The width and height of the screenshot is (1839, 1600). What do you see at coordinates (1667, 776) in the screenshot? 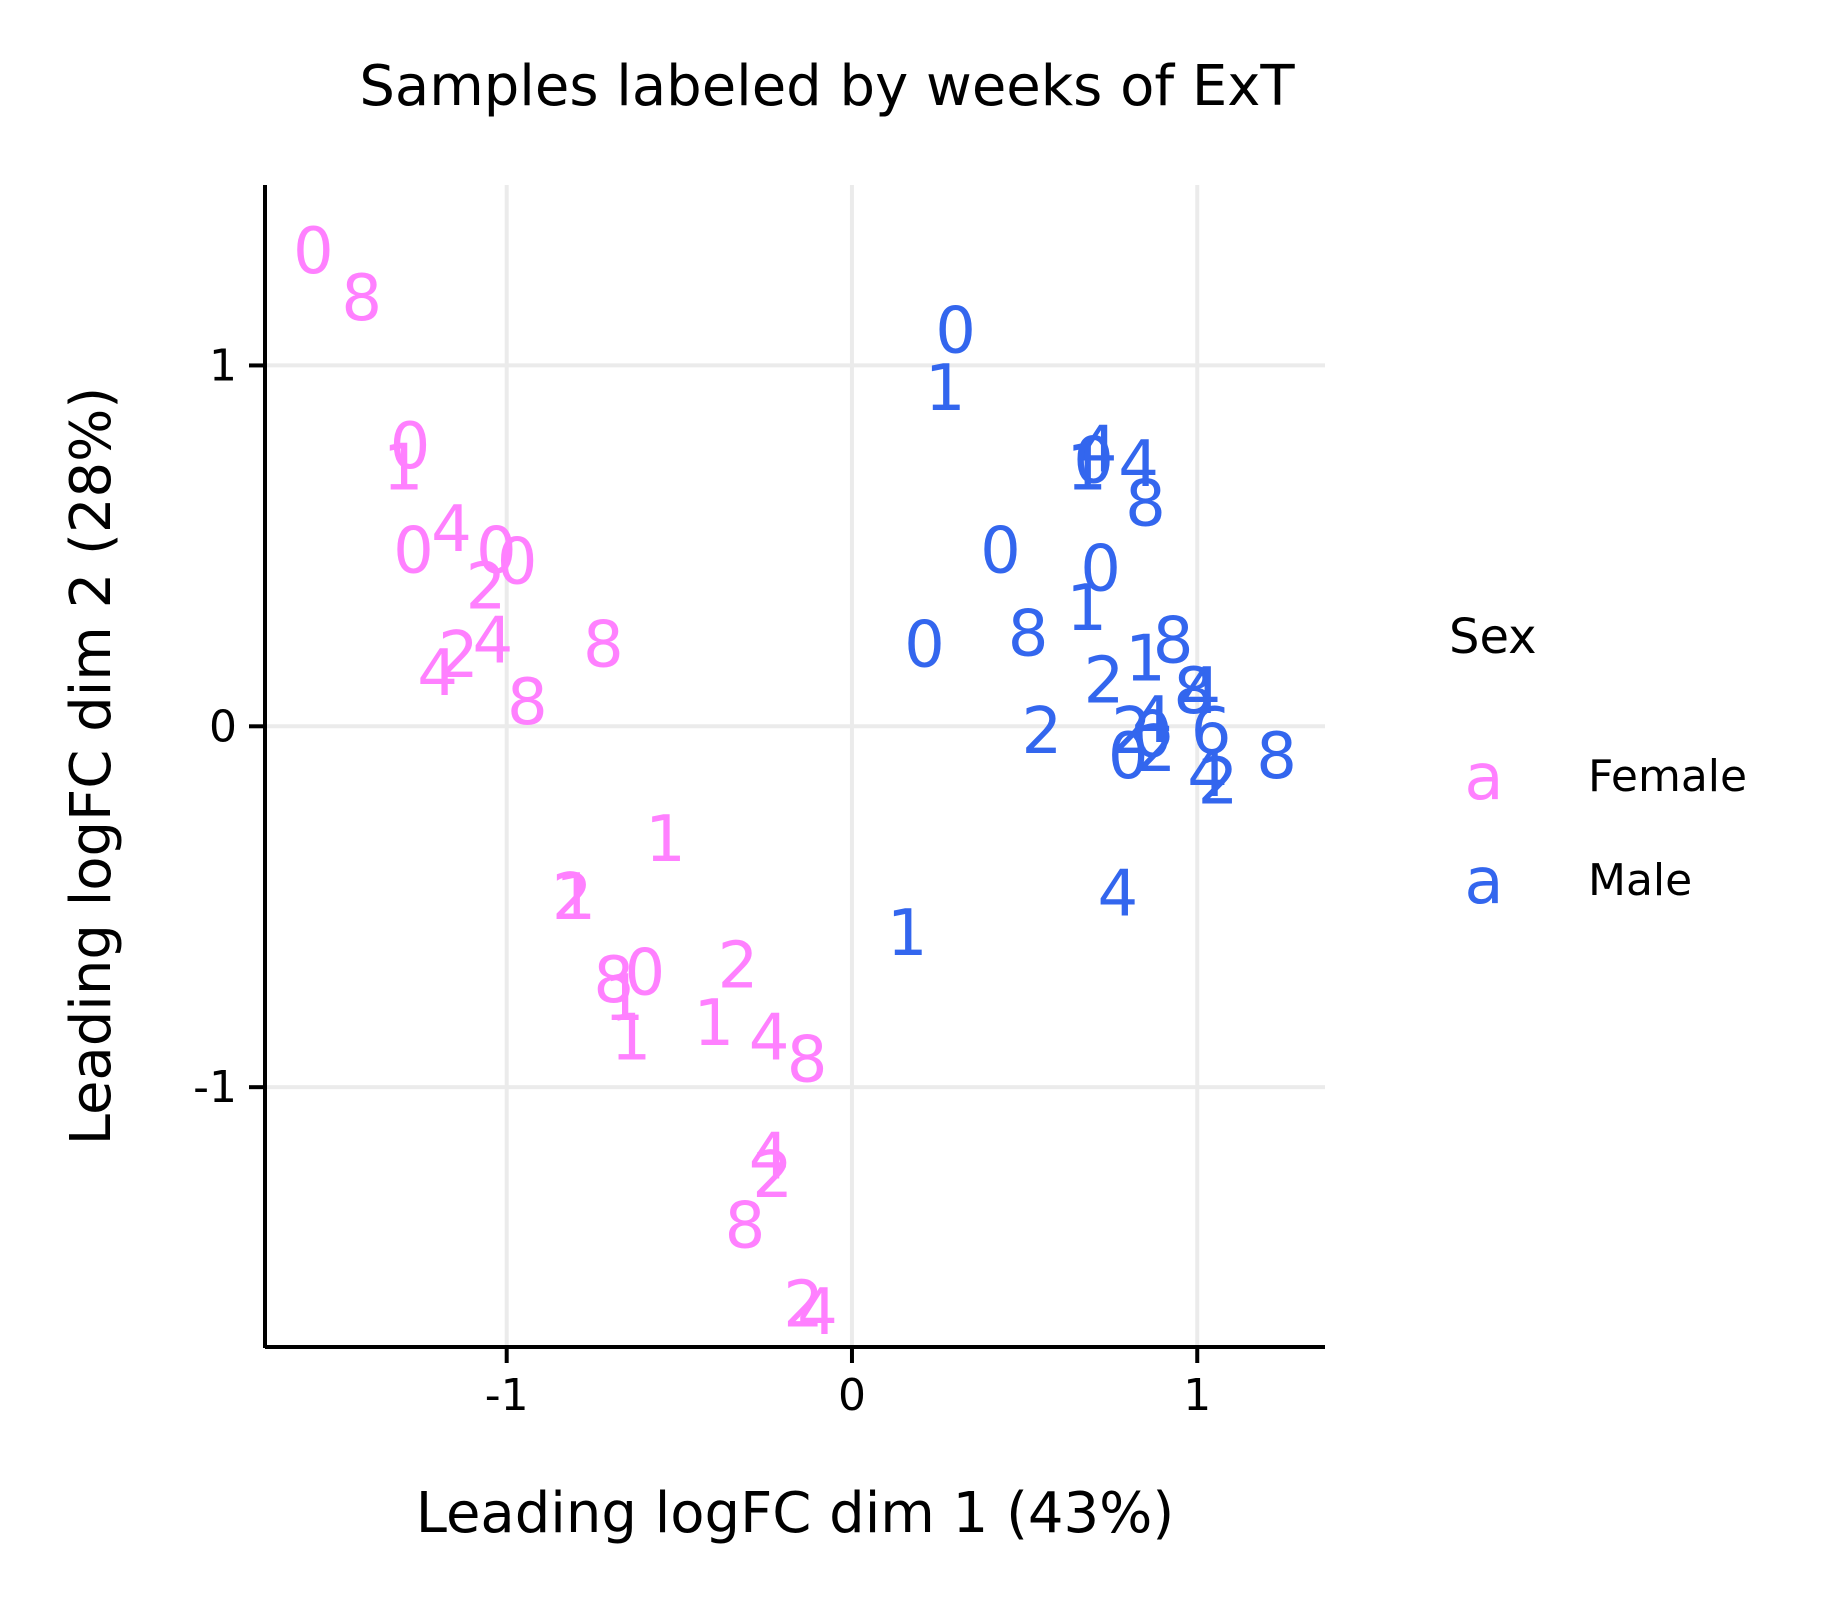
I see `legend-label: Female` at bounding box center [1667, 776].